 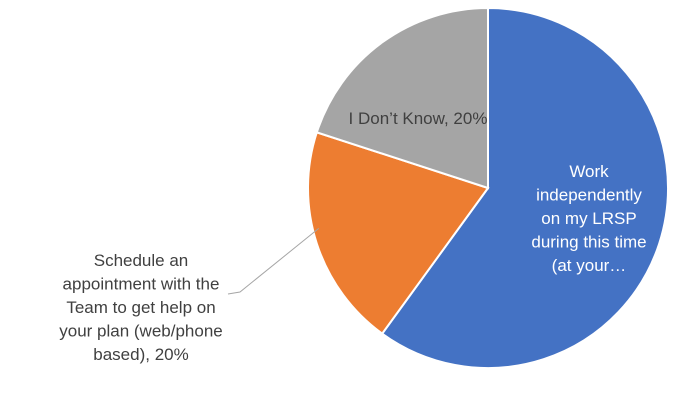 What do you see at coordinates (140, 354) in the screenshot?
I see `data-label-schedule-appointment-line: based), 20%` at bounding box center [140, 354].